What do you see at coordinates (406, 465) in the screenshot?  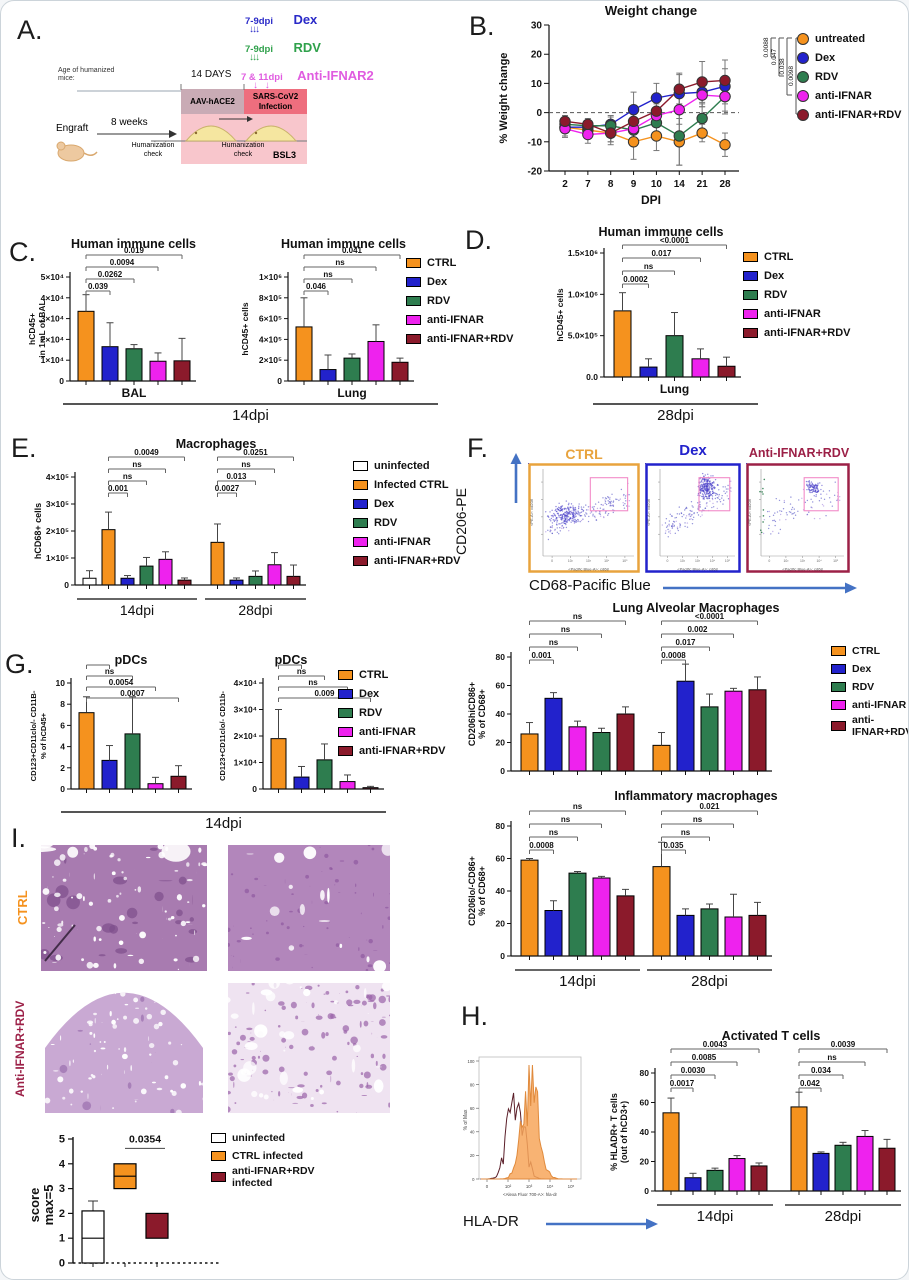 I see `legend-item: uninfected` at bounding box center [406, 465].